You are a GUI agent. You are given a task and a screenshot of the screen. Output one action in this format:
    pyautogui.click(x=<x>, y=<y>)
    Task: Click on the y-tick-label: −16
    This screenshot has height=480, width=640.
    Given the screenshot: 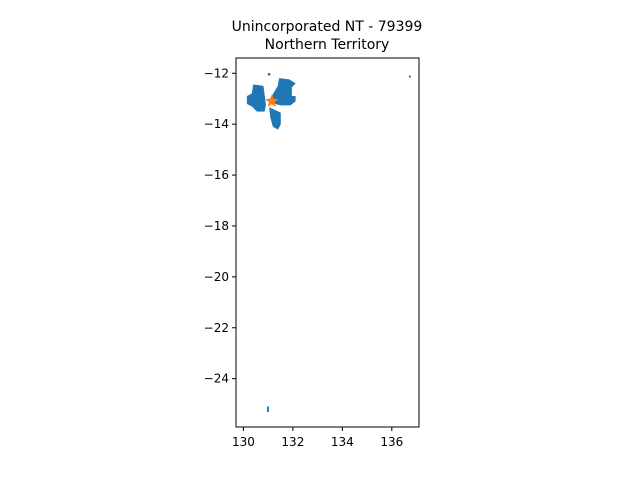 What is the action you would take?
    pyautogui.click(x=216, y=175)
    